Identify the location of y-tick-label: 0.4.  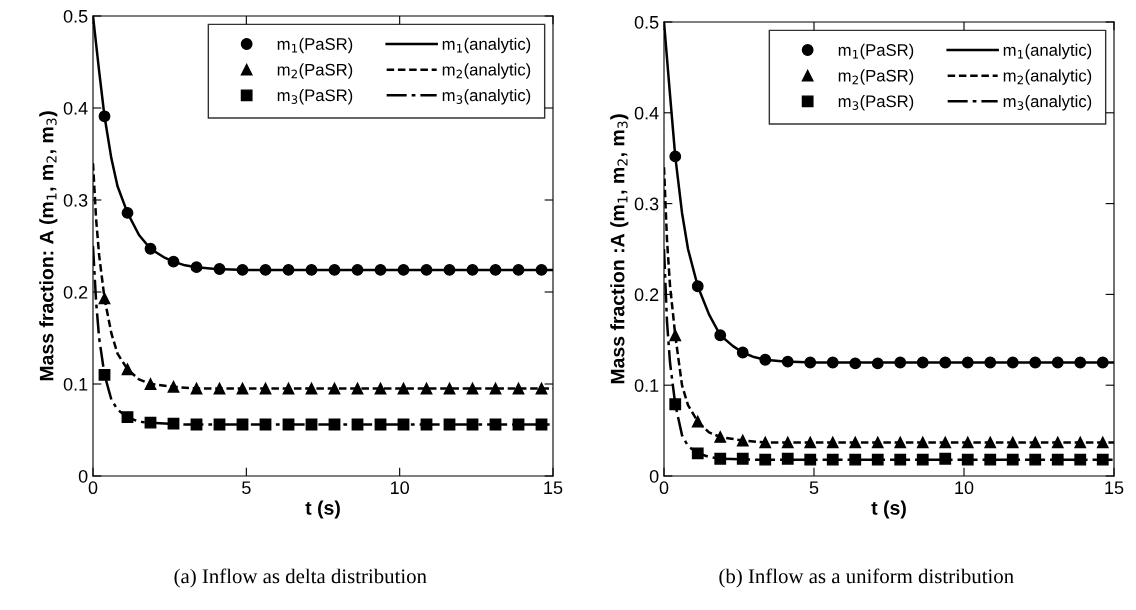
(75, 108).